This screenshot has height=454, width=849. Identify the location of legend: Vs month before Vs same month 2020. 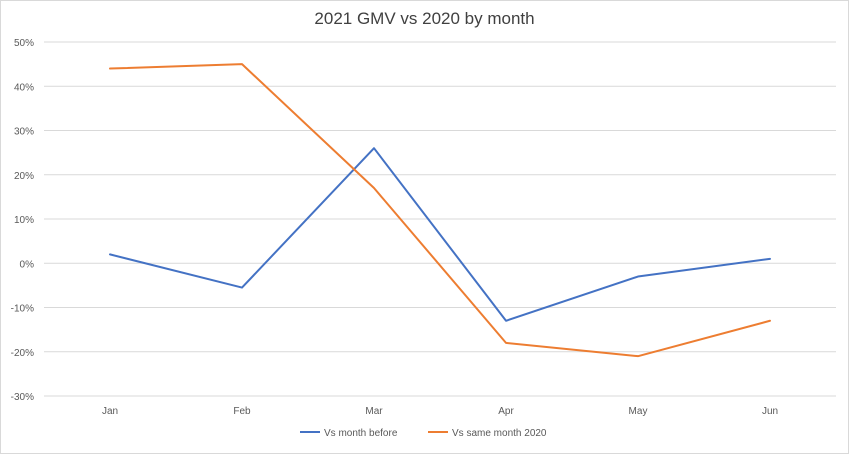
(423, 433).